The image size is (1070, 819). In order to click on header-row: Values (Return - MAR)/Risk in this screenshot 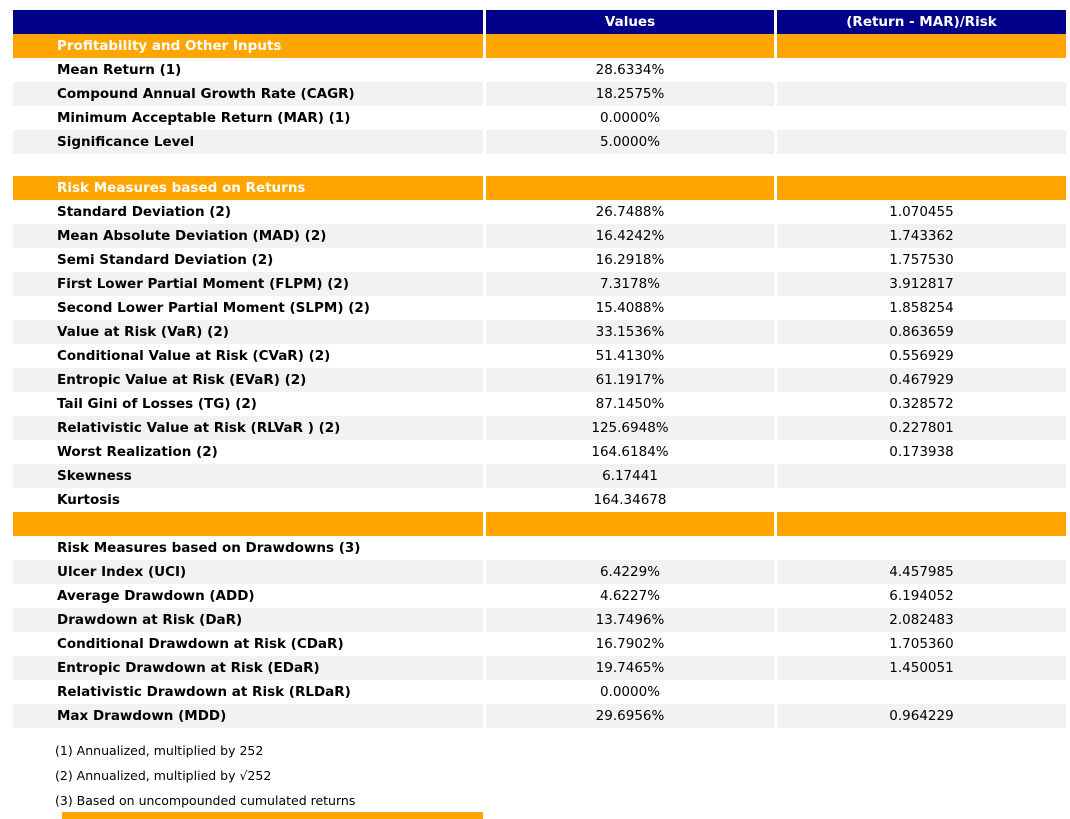, I will do `click(539, 22)`.